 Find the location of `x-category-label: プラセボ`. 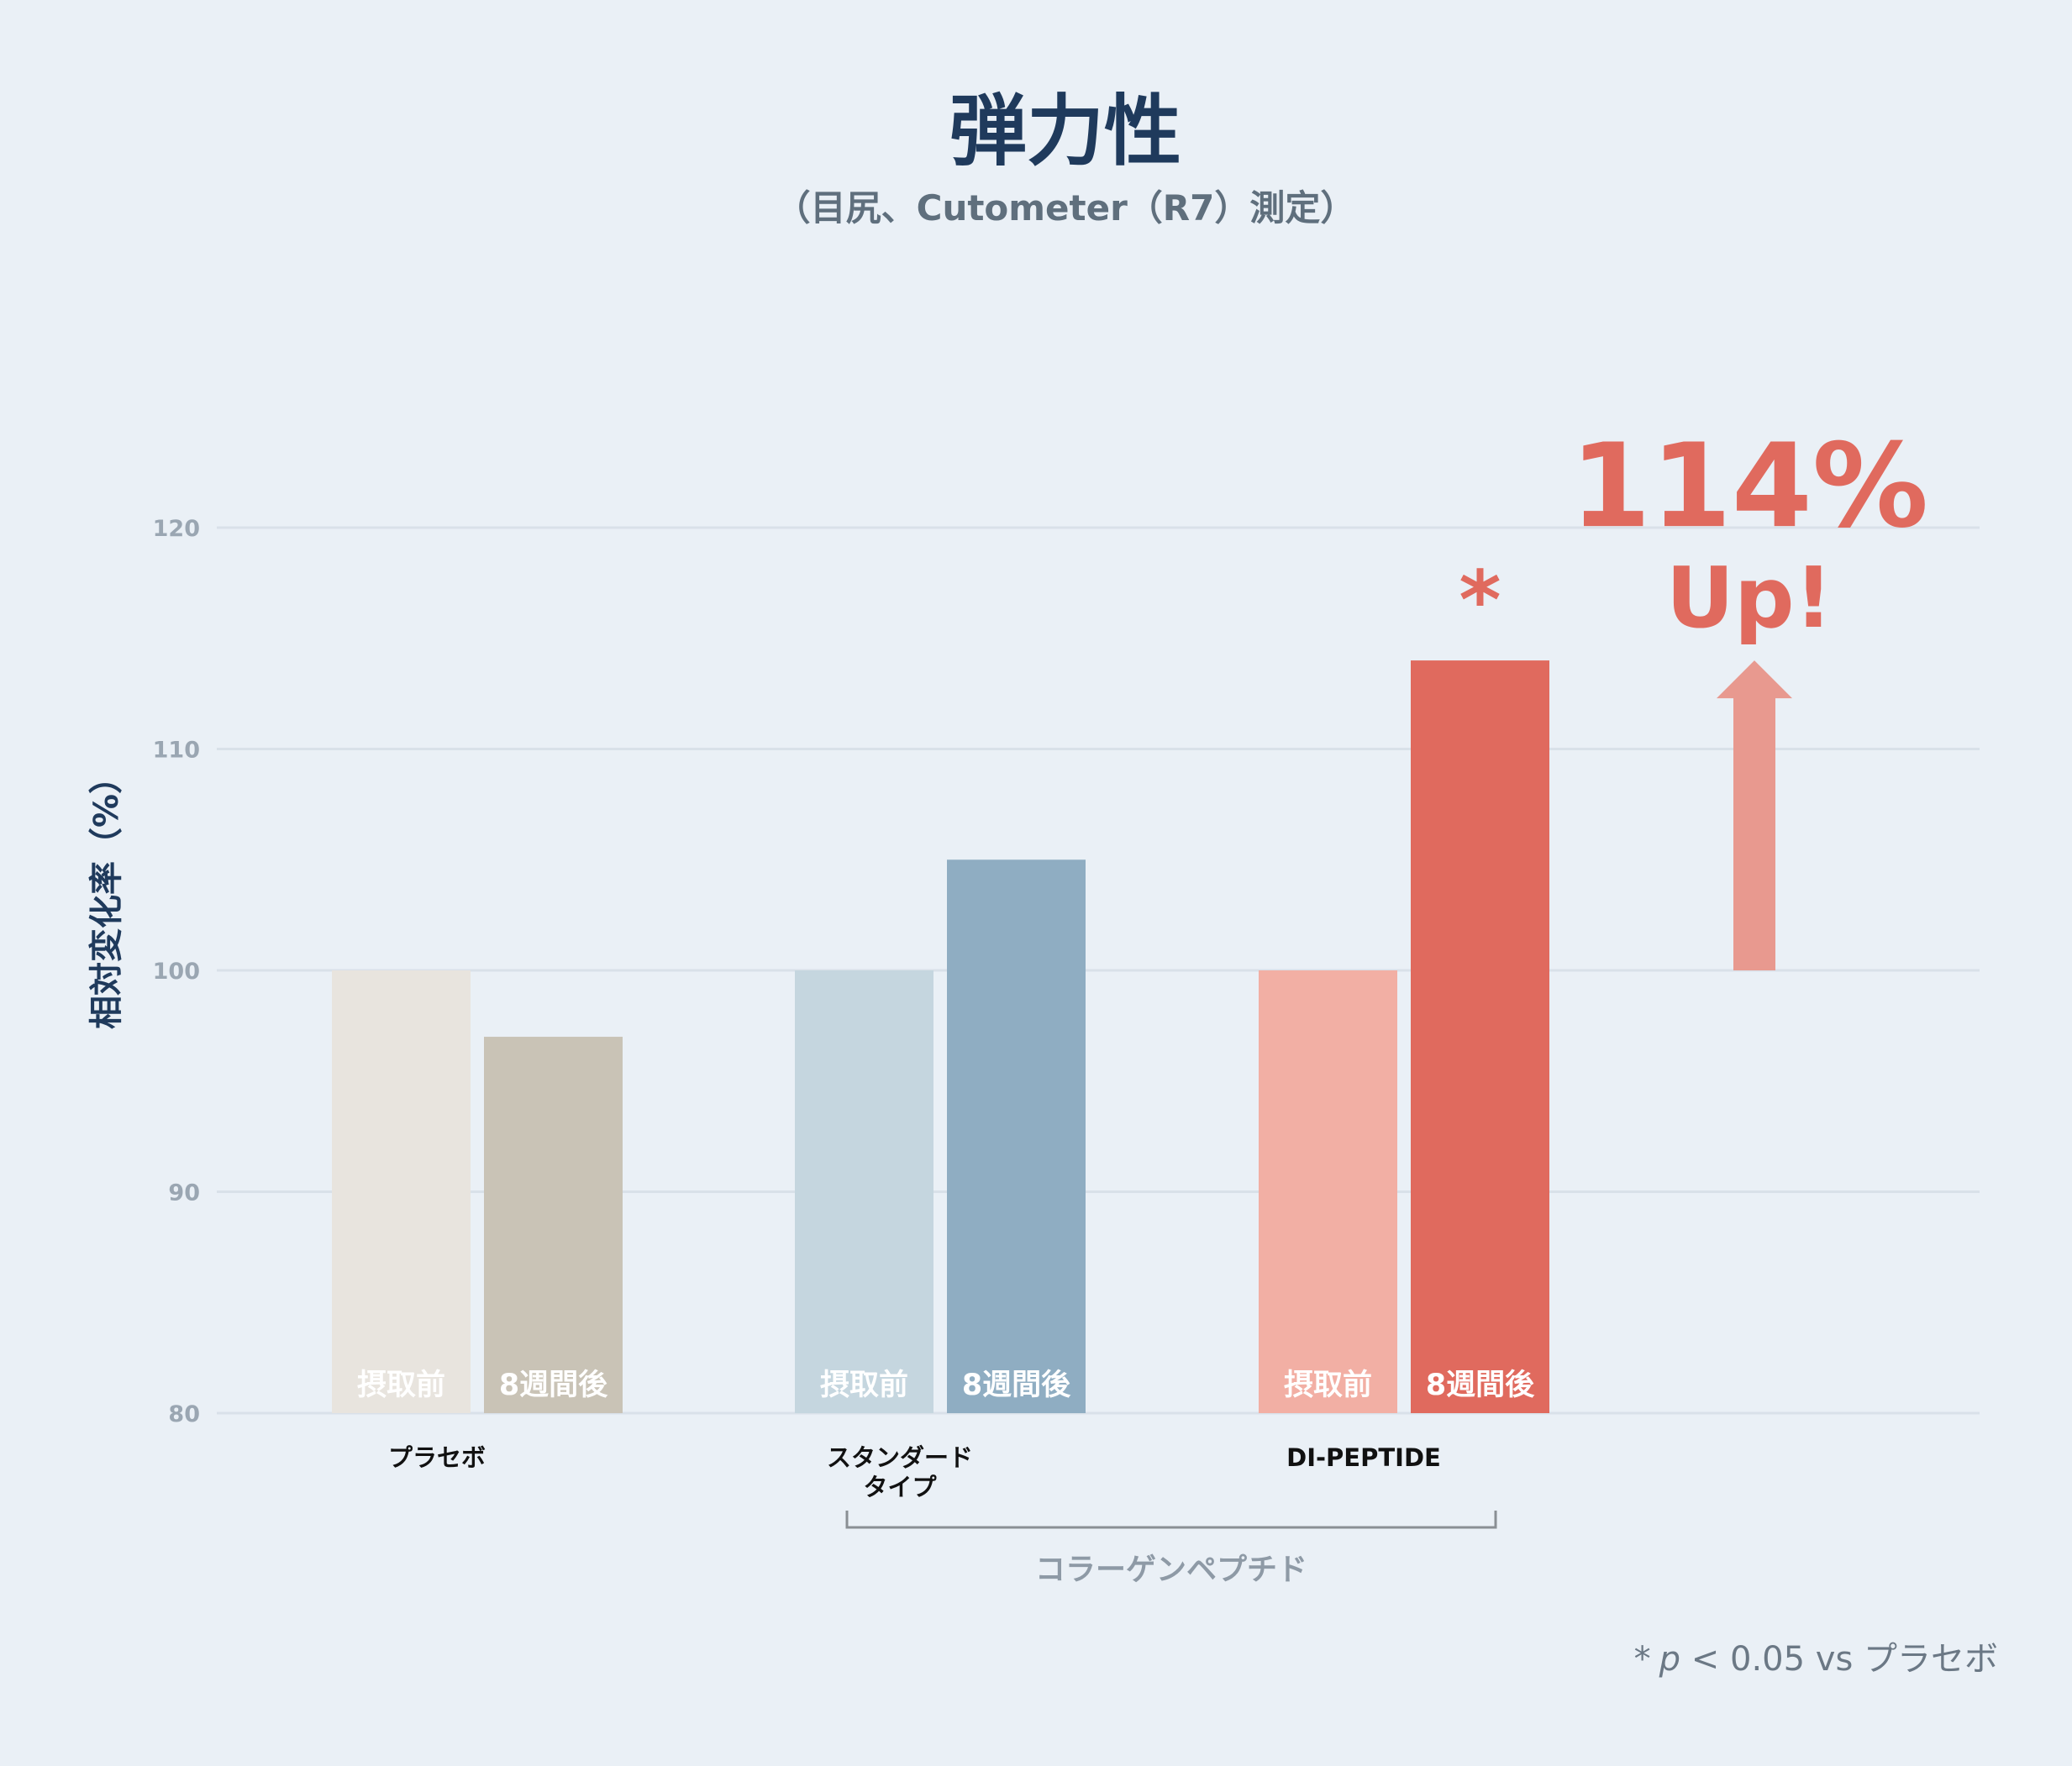

x-category-label: プラセボ is located at coordinates (437, 1458).